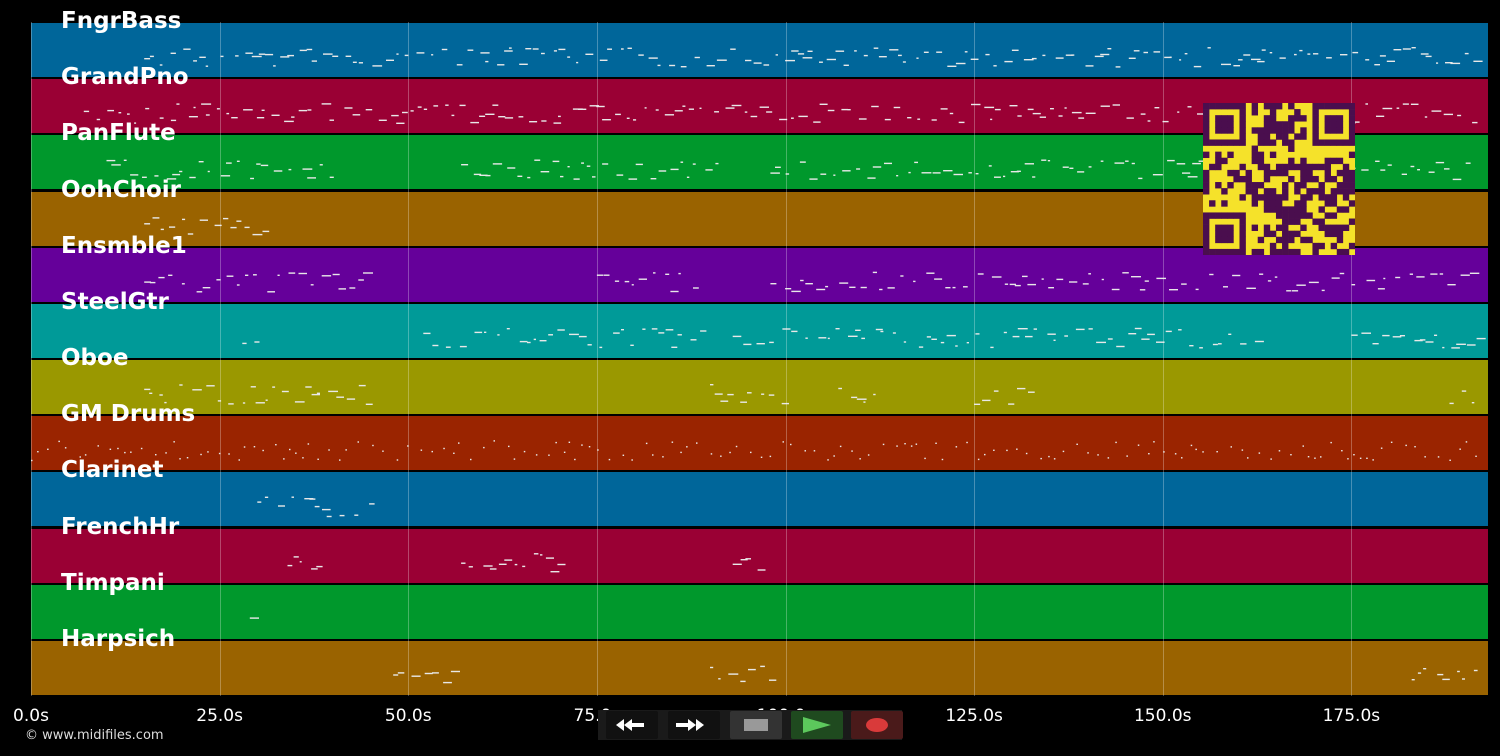 The height and width of the screenshot is (756, 1500). I want to click on stop-button, so click(756, 725).